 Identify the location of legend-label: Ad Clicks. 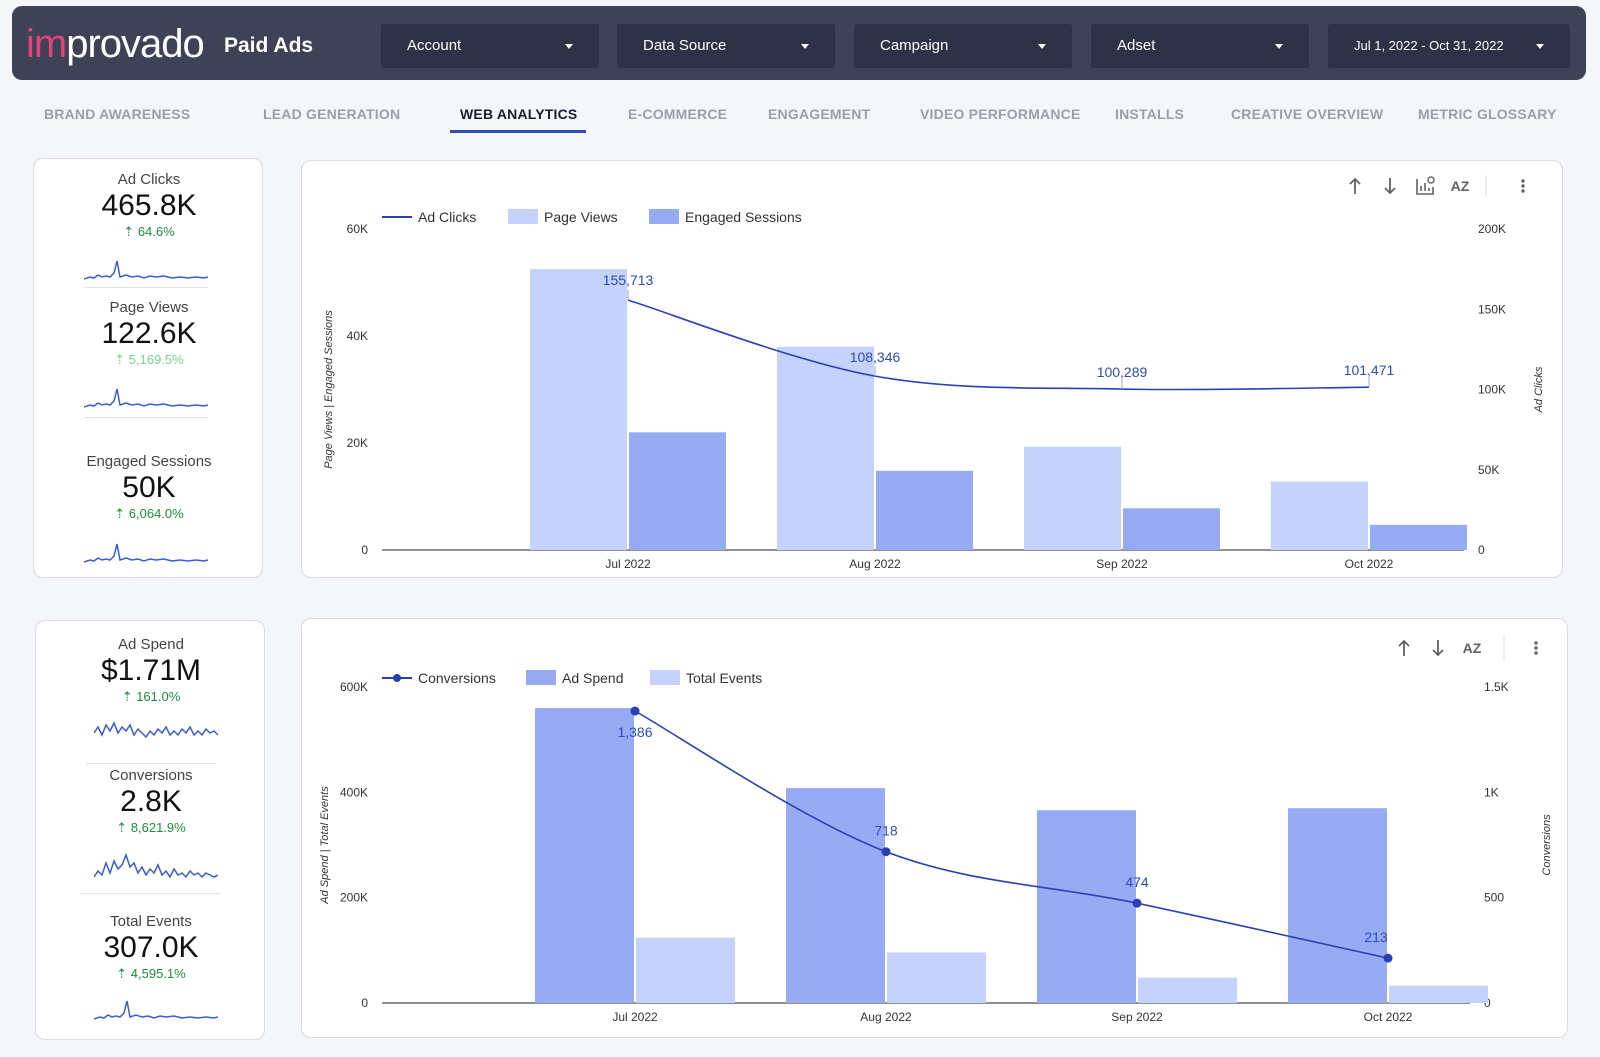
(447, 217).